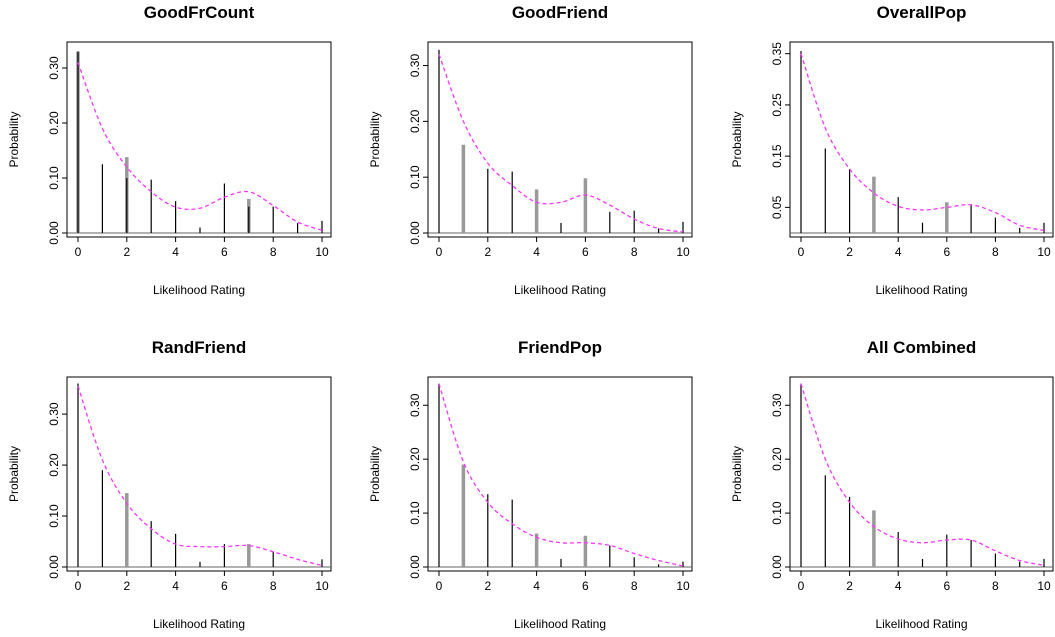 The width and height of the screenshot is (1055, 637). I want to click on chart-title: RandFriend, so click(199, 347).